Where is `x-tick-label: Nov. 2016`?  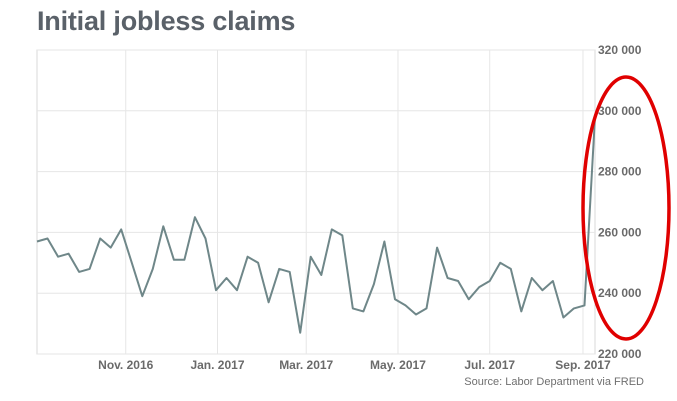
x-tick-label: Nov. 2016 is located at coordinates (125, 365).